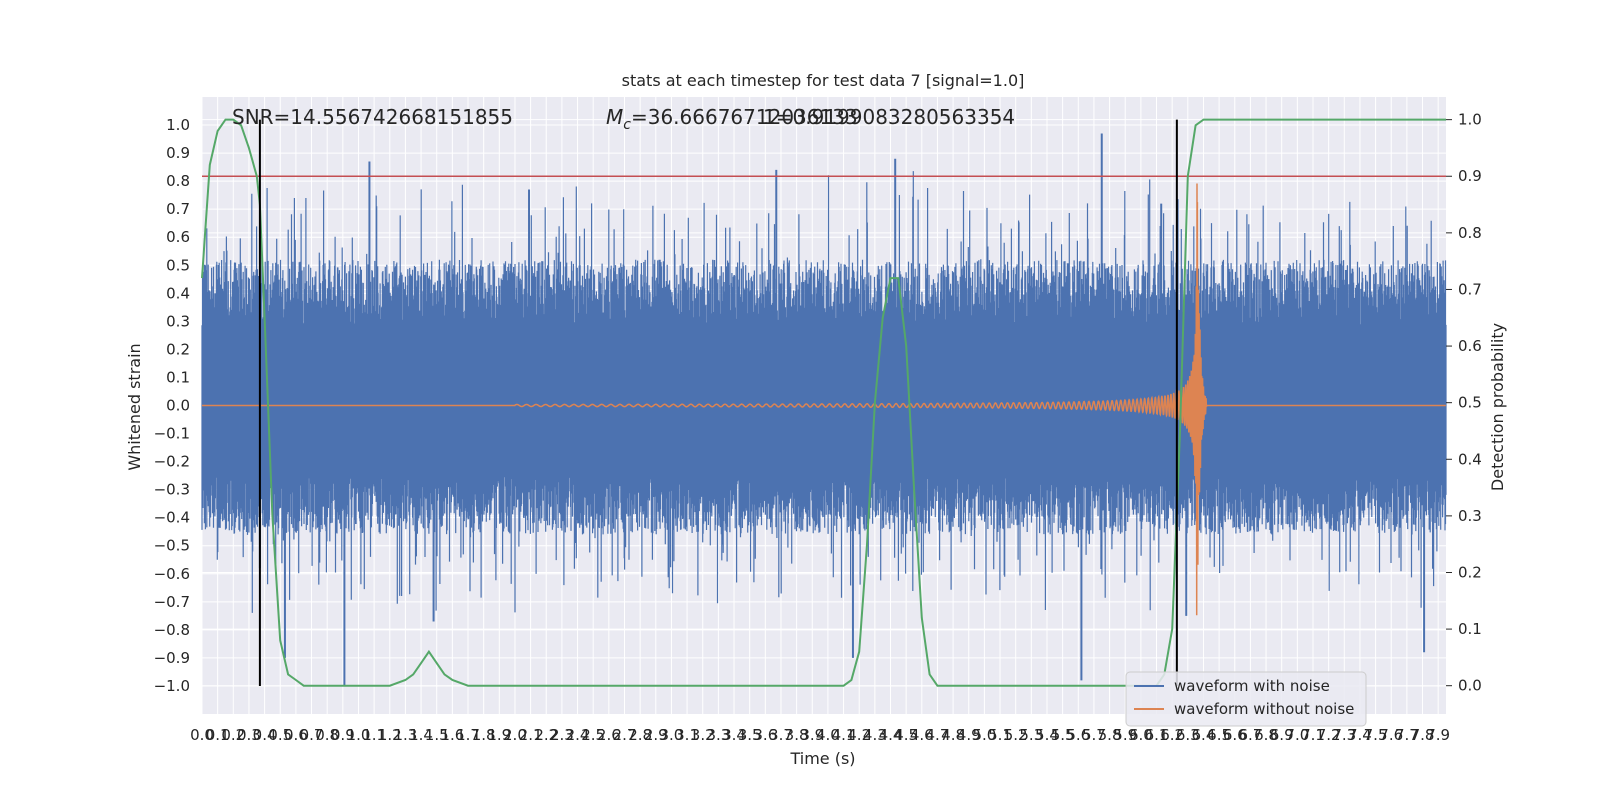 The image size is (1600, 804). I want to click on x-tick-label: 0.4, so click(265, 735).